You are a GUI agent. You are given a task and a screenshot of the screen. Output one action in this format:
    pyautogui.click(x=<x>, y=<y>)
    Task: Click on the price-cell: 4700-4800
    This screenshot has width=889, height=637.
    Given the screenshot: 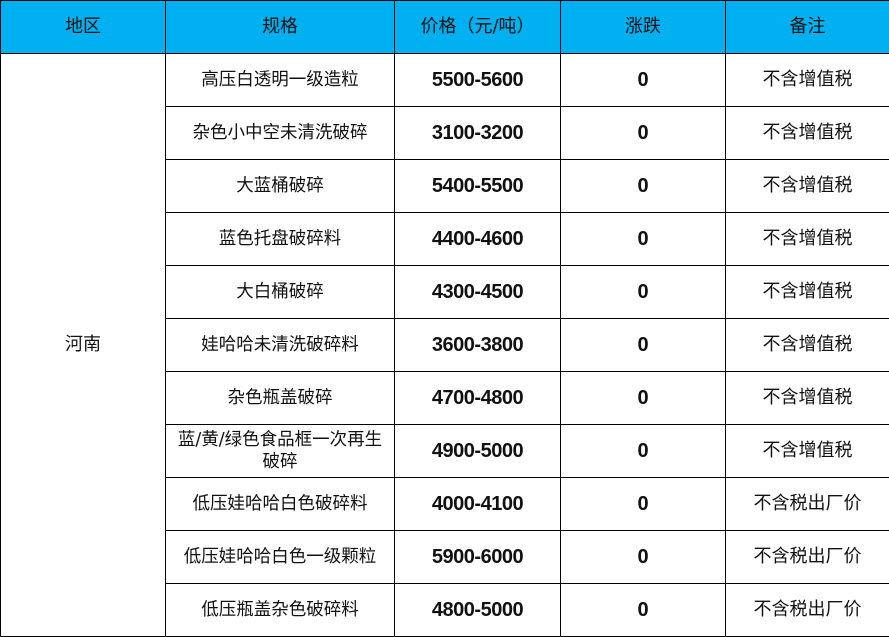 What is the action you would take?
    pyautogui.click(x=477, y=398)
    